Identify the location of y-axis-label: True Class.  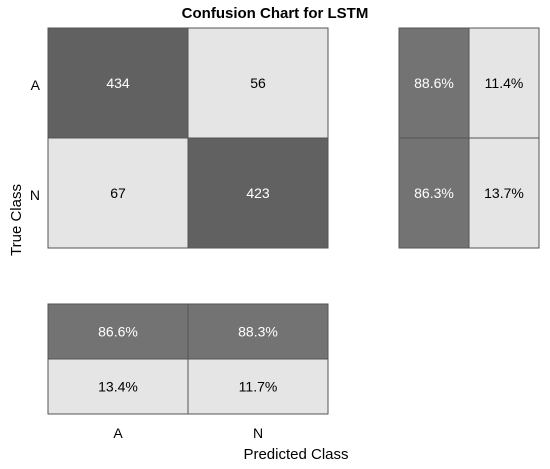
(16, 220).